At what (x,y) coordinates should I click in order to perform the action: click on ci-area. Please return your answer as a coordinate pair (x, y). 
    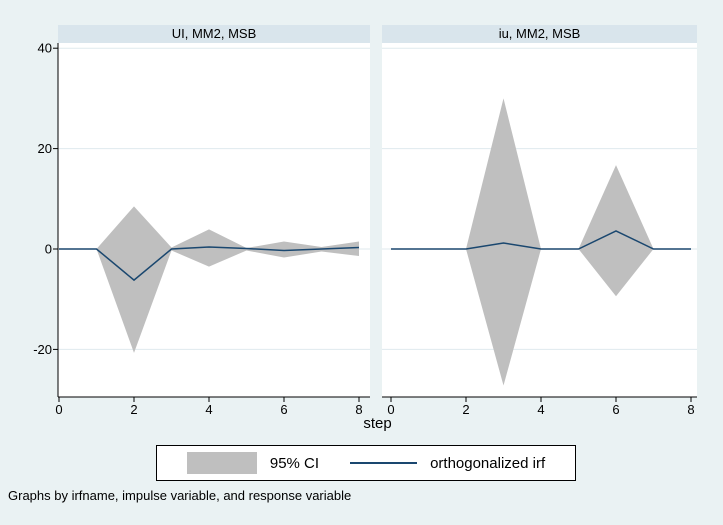
    Looking at the image, I should click on (209, 279).